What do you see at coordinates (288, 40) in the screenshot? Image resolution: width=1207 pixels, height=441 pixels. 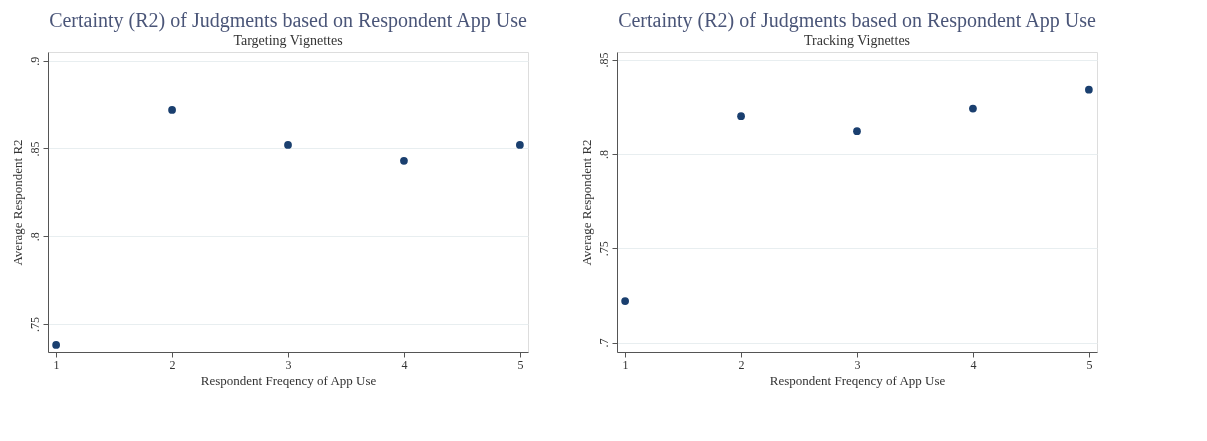 I see `chart-subtitle: Targeting Vignettes` at bounding box center [288, 40].